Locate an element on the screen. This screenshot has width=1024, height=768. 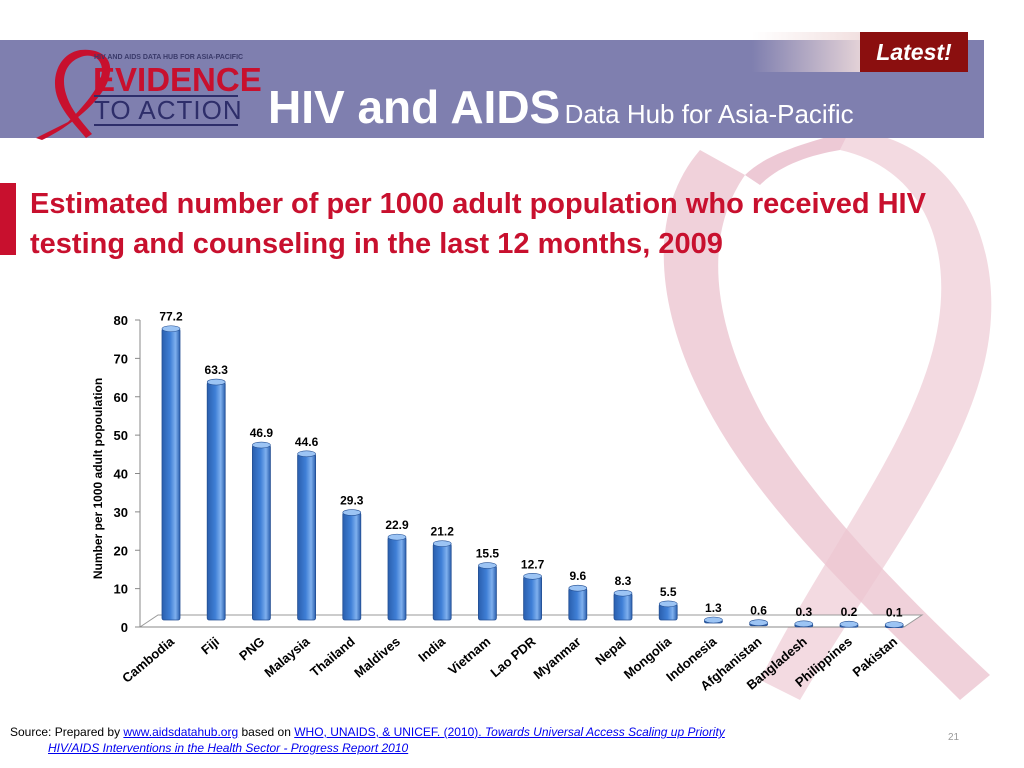
source-mid: based on is located at coordinates (266, 732).